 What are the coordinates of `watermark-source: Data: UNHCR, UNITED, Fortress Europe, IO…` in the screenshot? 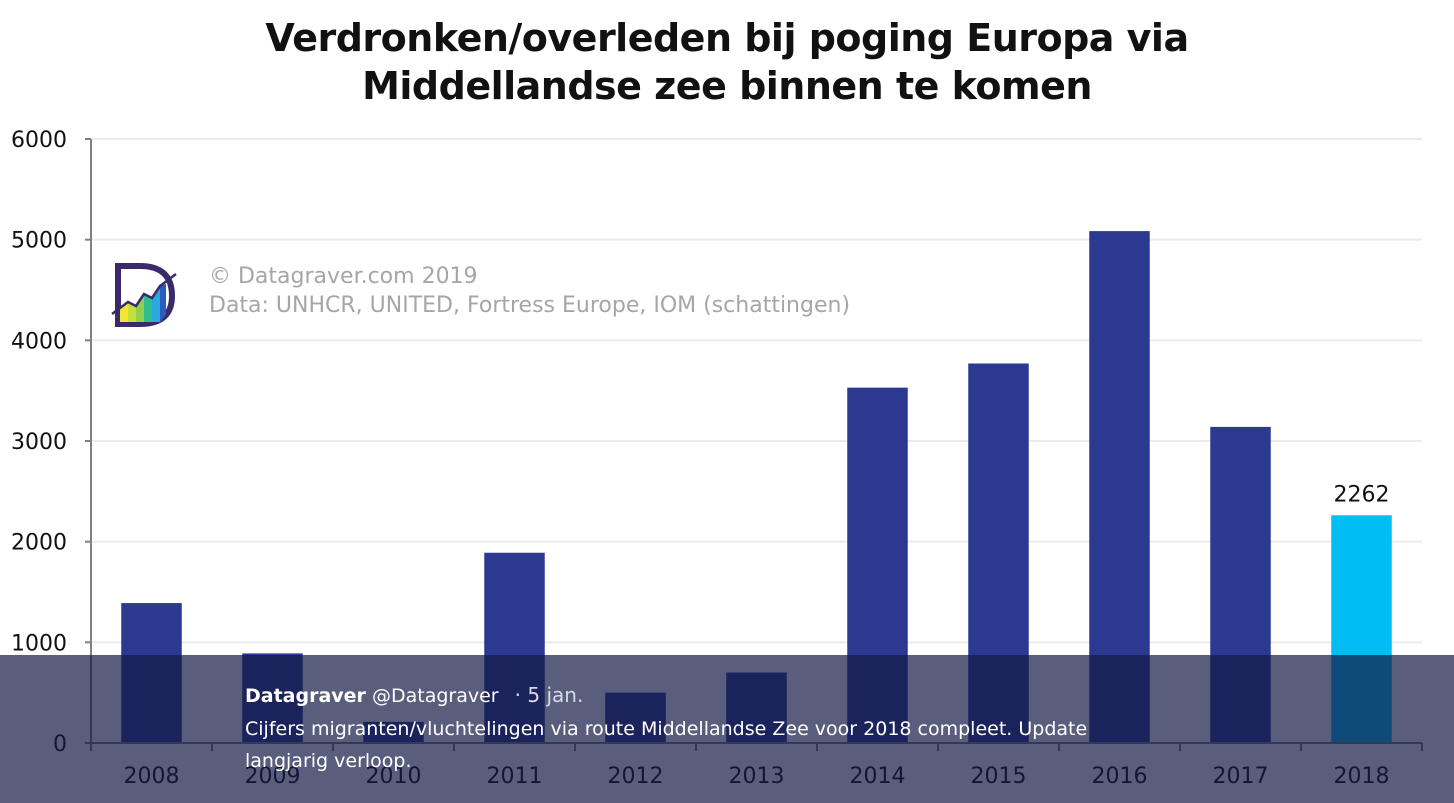 It's located at (530, 305).